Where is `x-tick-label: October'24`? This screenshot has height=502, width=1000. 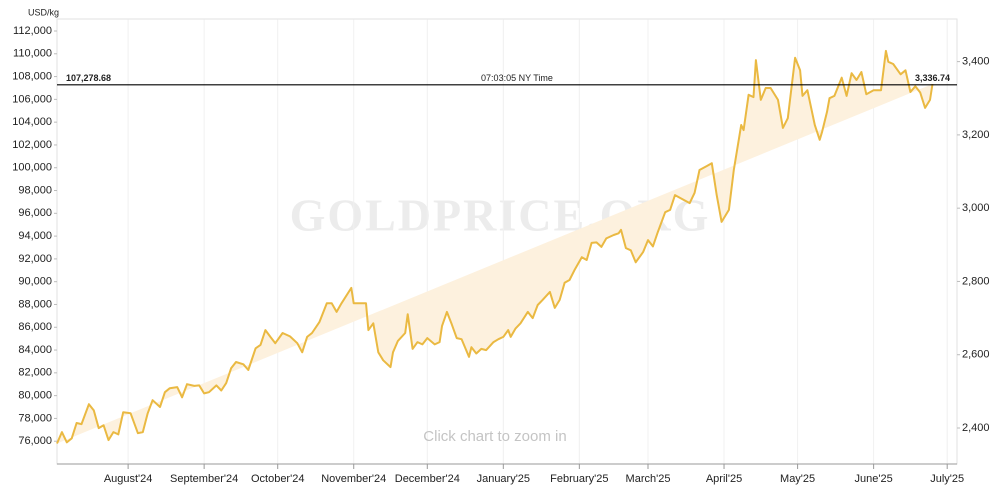 x-tick-label: October'24 is located at coordinates (277, 479).